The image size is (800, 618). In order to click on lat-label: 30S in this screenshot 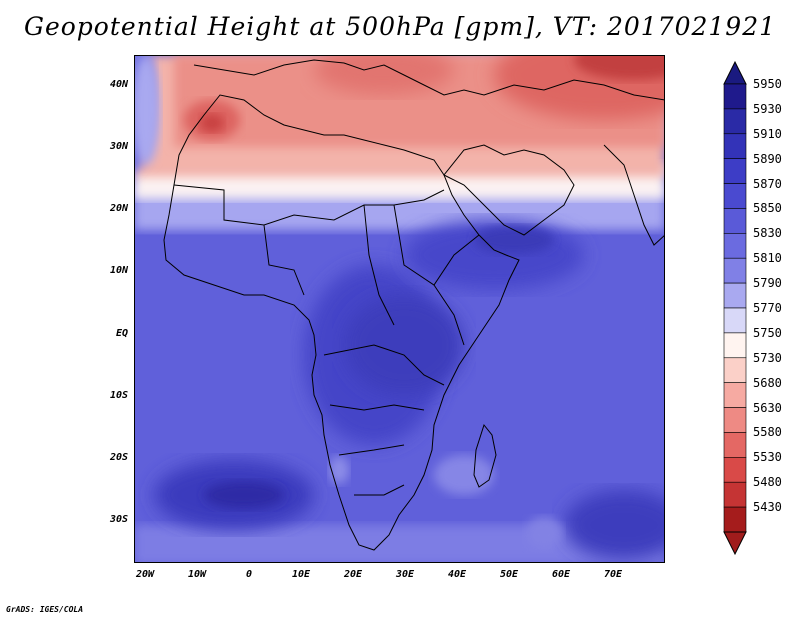, I will do `click(118, 519)`.